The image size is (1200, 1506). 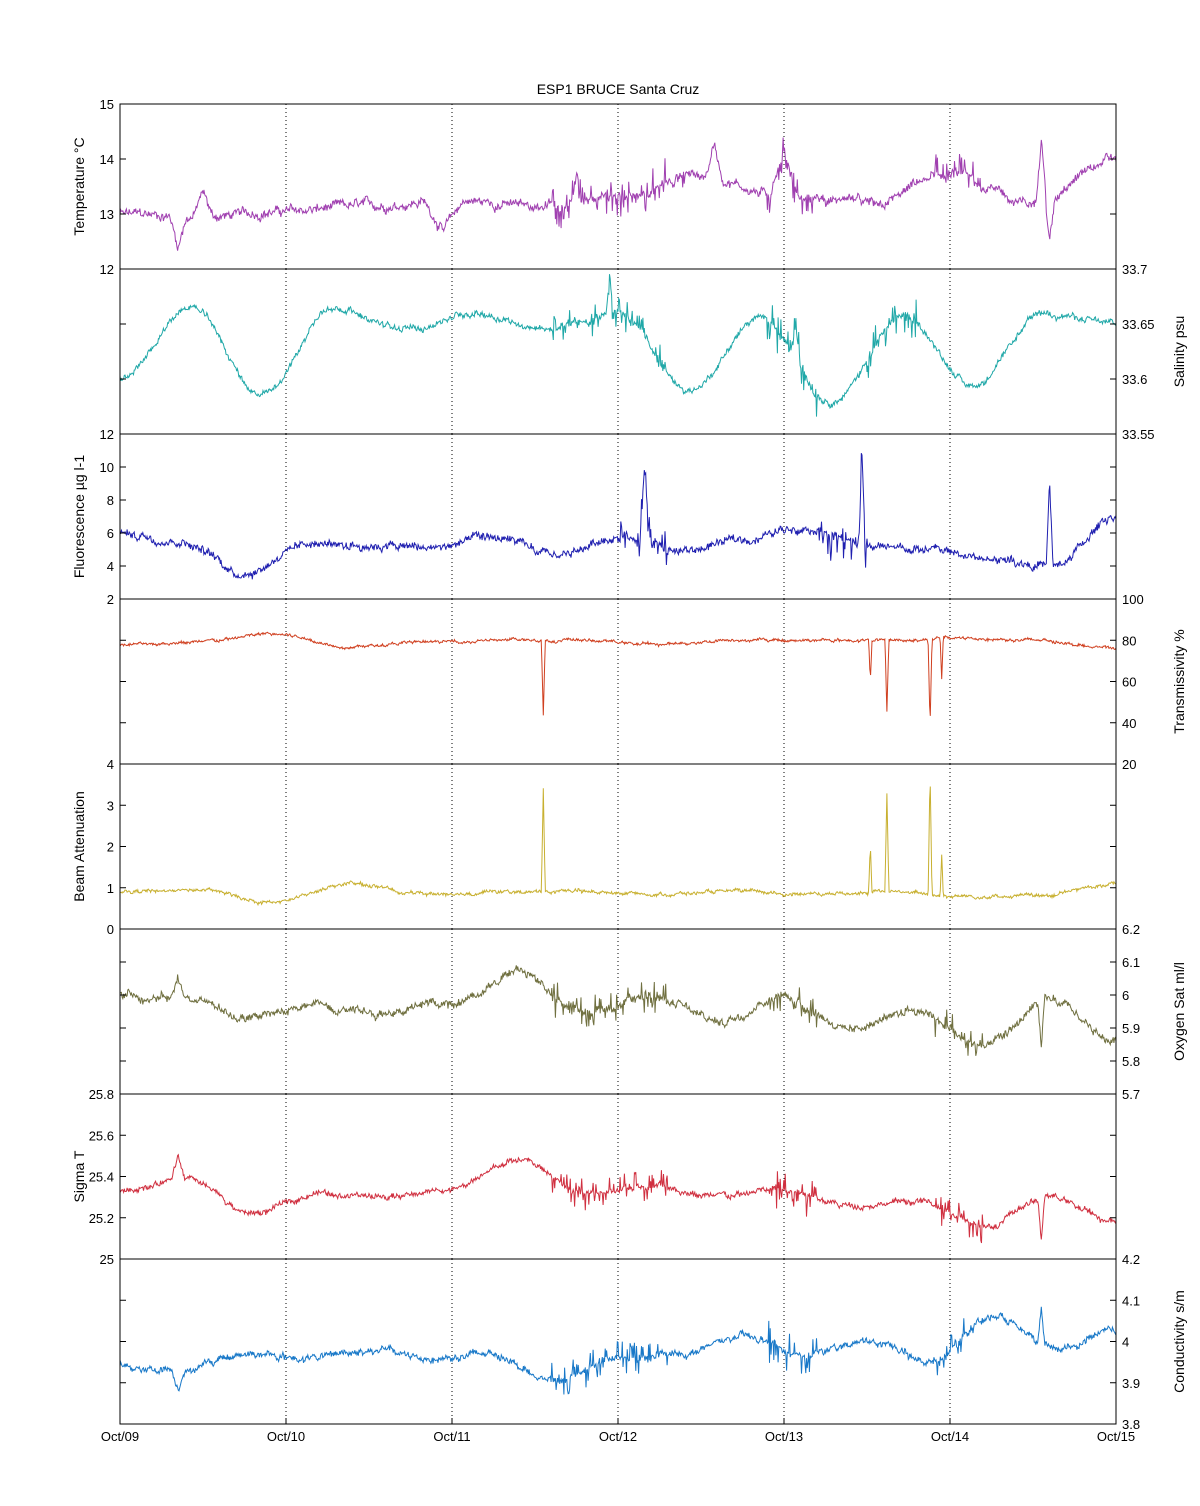 I want to click on y-tick-label: 80, so click(x=1129, y=640).